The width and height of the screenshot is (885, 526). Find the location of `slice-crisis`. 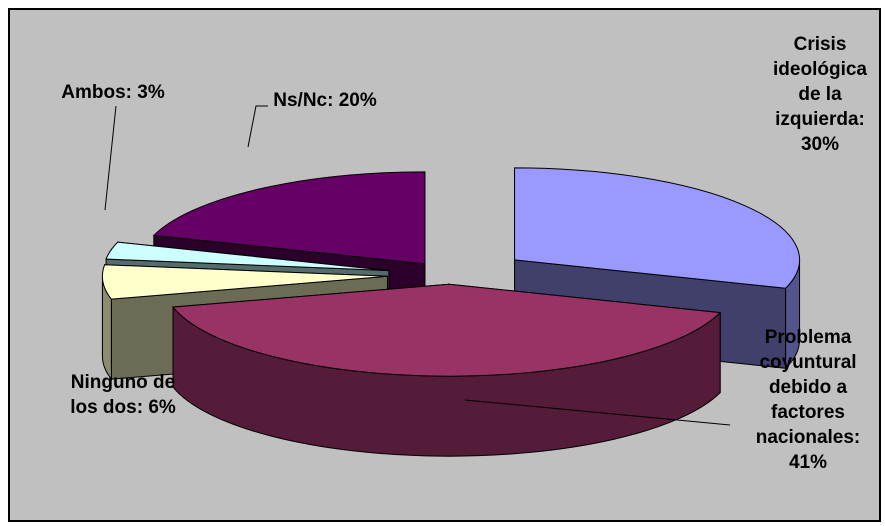

slice-crisis is located at coordinates (657, 228).